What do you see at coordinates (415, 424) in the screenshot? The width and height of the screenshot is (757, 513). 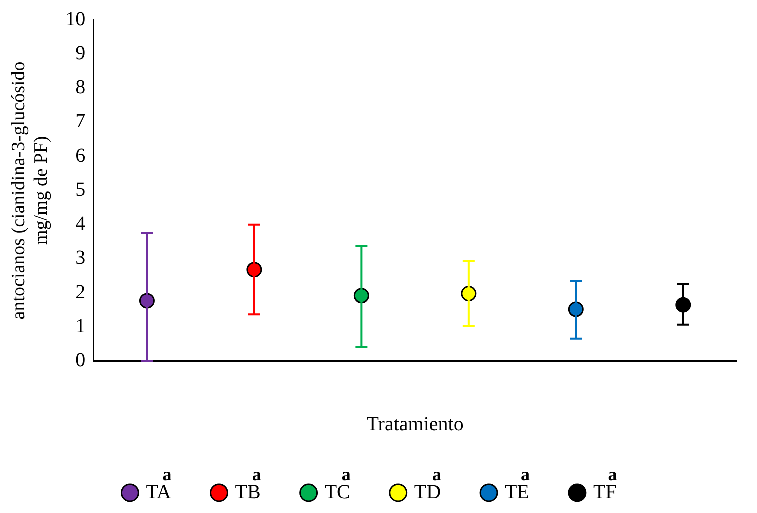 I see `x-axis-title: Tratamiento` at bounding box center [415, 424].